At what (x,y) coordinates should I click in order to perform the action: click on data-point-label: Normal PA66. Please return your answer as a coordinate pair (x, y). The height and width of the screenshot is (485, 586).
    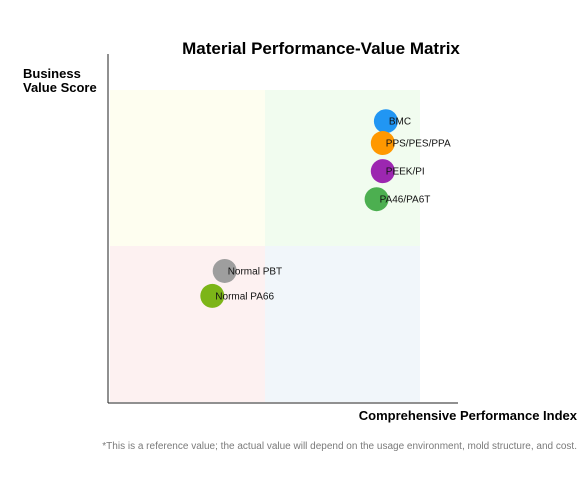
    Looking at the image, I should click on (244, 296).